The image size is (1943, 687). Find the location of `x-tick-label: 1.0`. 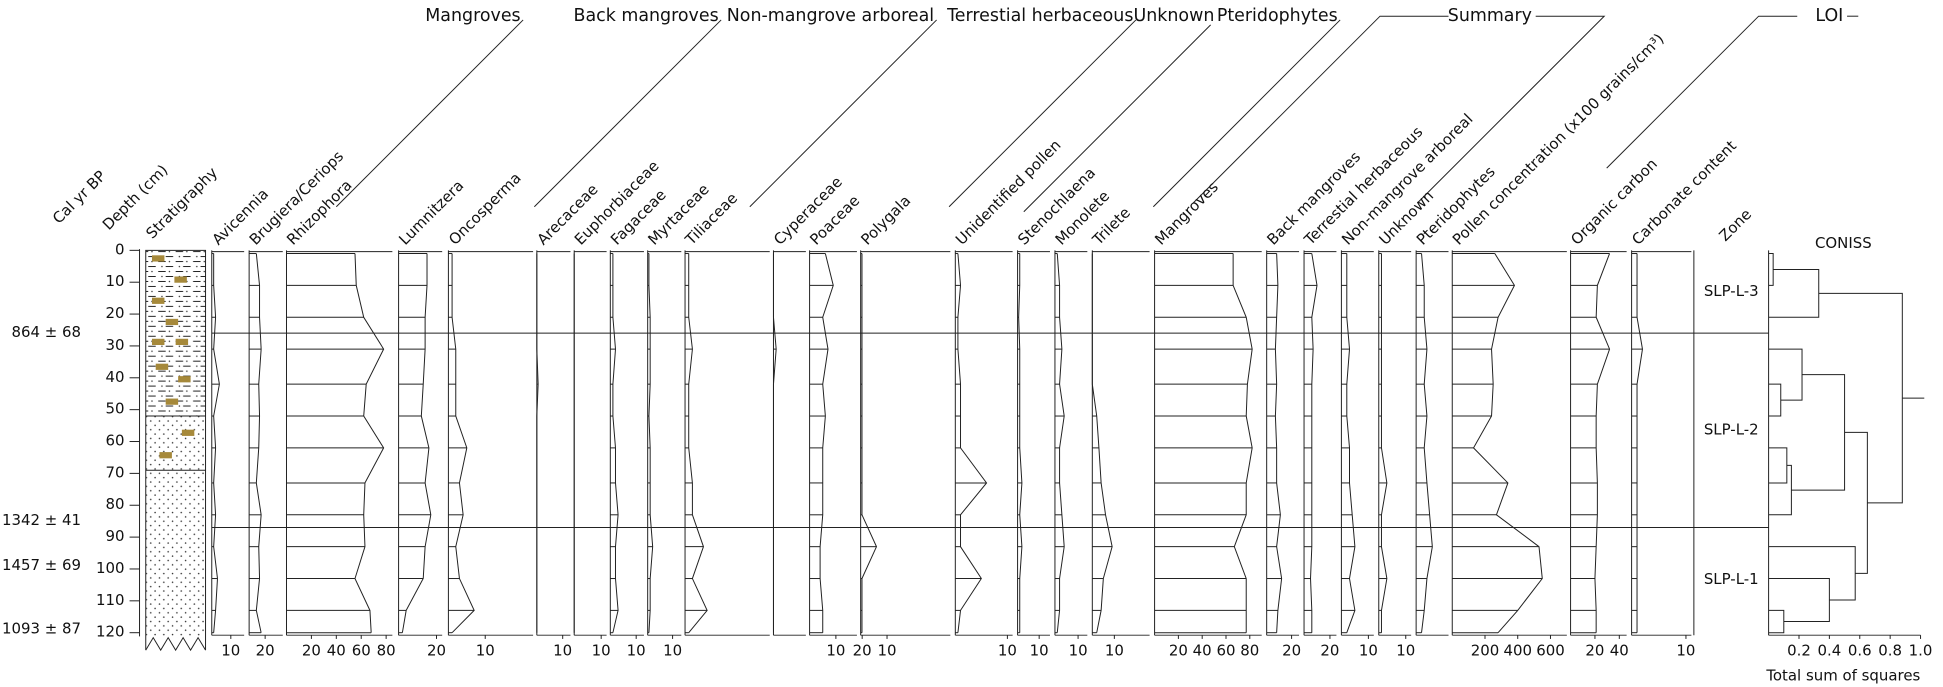

x-tick-label: 1.0 is located at coordinates (1921, 650).